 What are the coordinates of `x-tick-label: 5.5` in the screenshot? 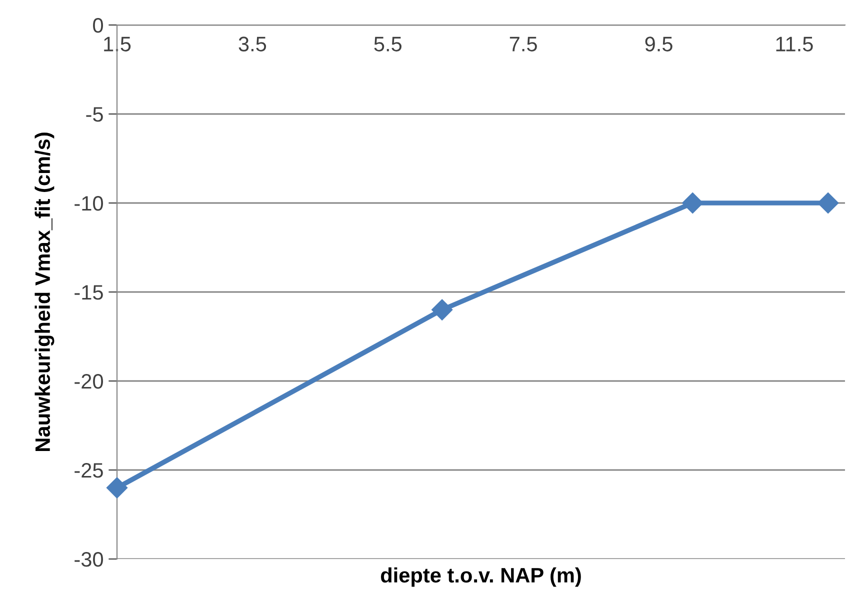 It's located at (388, 44).